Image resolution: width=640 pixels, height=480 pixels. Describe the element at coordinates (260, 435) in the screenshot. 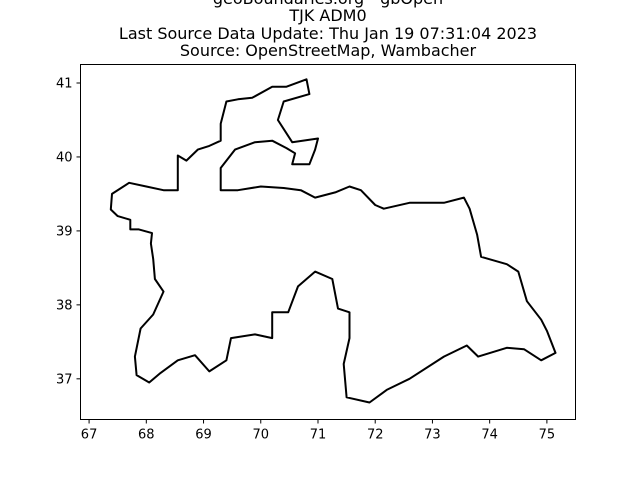

I see `x-tick-label: 70` at that location.